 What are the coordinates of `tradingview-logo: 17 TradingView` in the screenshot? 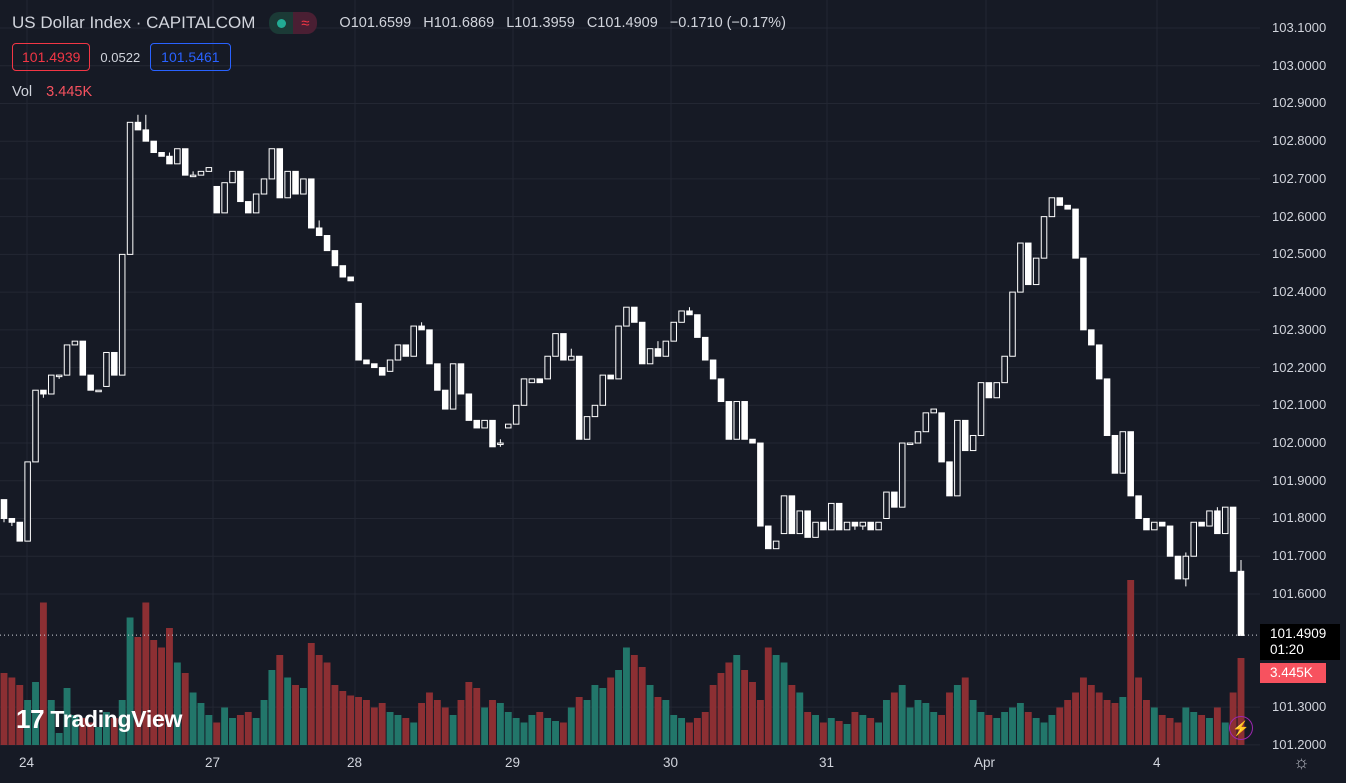 It's located at (99, 719).